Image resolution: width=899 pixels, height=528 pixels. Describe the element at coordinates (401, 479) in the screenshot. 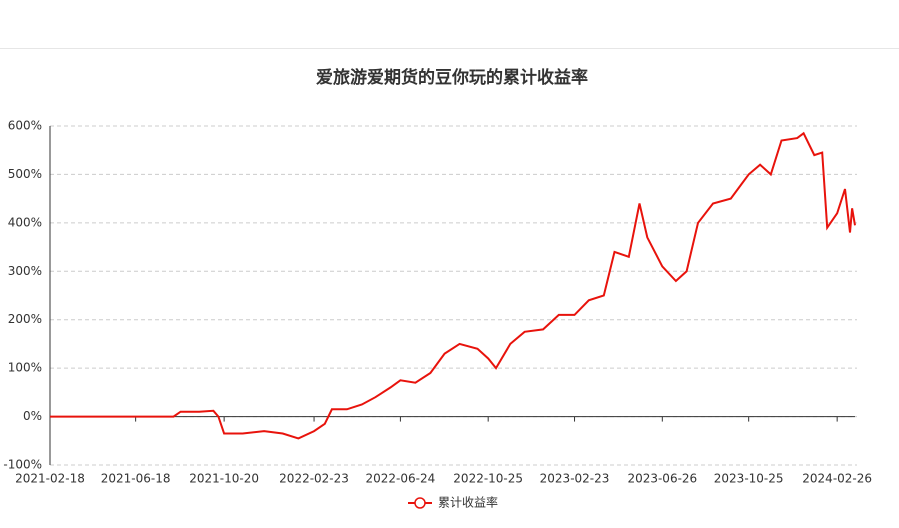

I see `x-tick-label: 2022-06-24` at that location.